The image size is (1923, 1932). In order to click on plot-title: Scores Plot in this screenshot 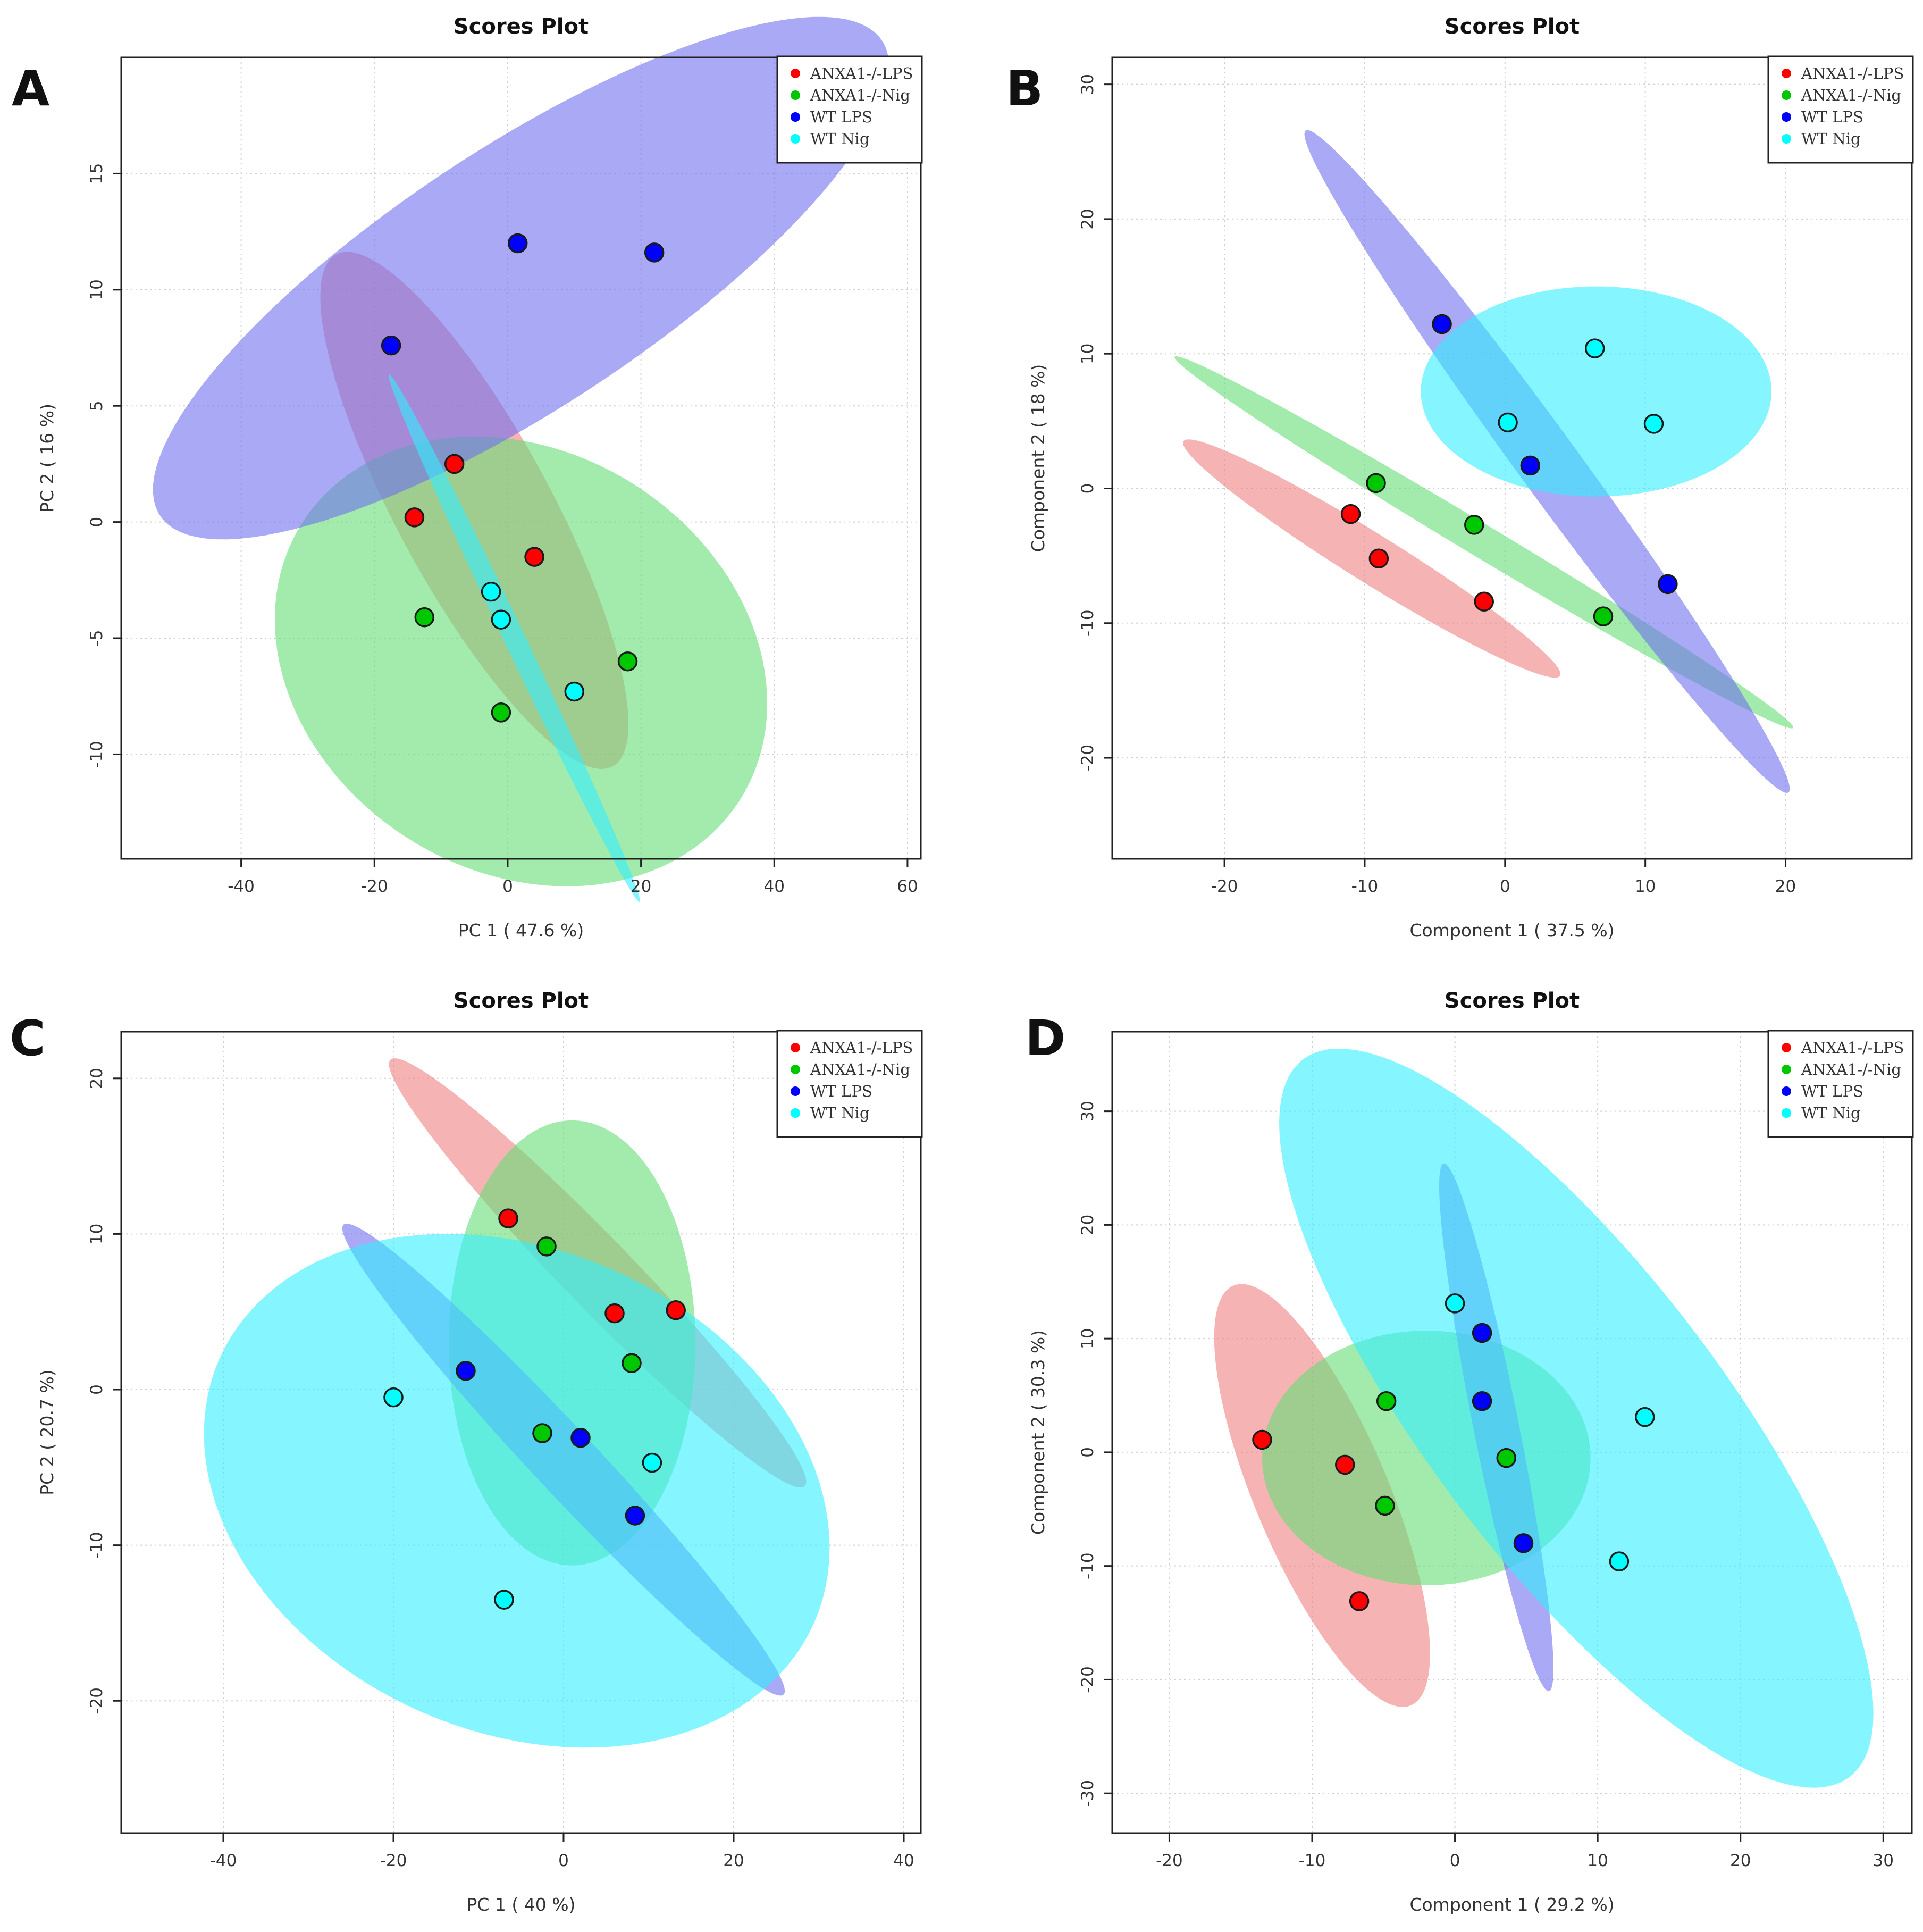, I will do `click(1512, 26)`.